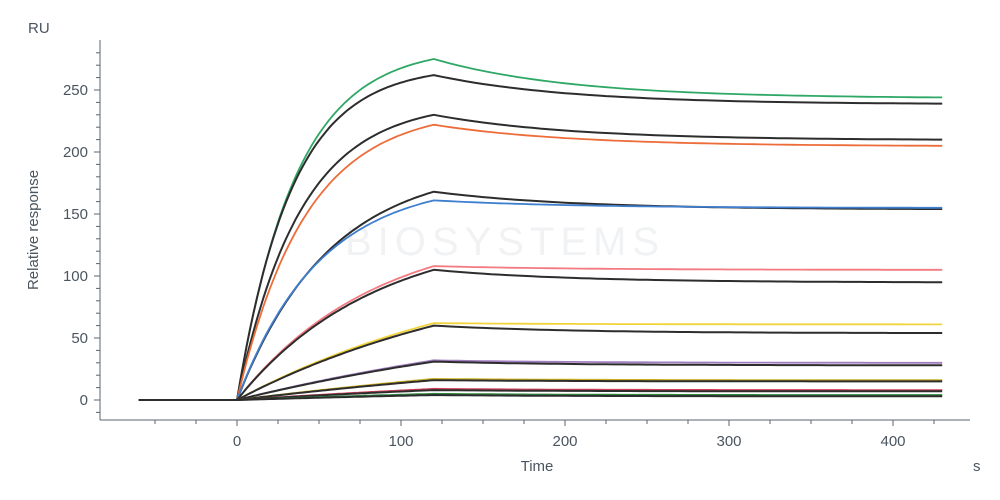 This screenshot has height=500, width=1000. What do you see at coordinates (505, 242) in the screenshot?
I see `watermark-text: BIOSYSTEMS` at bounding box center [505, 242].